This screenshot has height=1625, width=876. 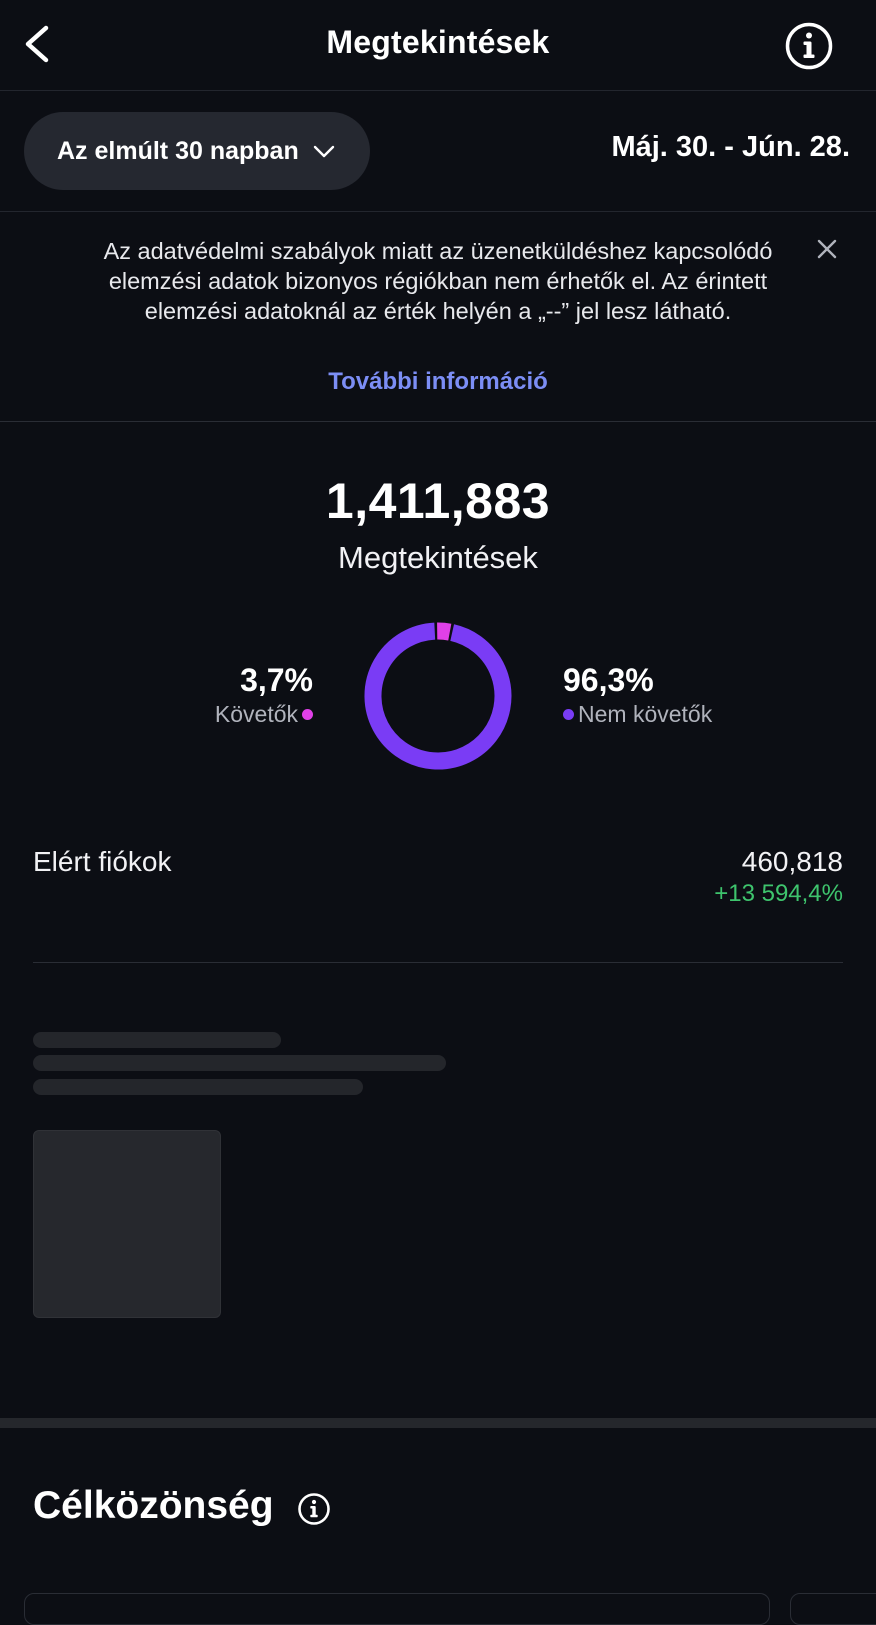 I want to click on page-title: Megtekintések, so click(x=438, y=42).